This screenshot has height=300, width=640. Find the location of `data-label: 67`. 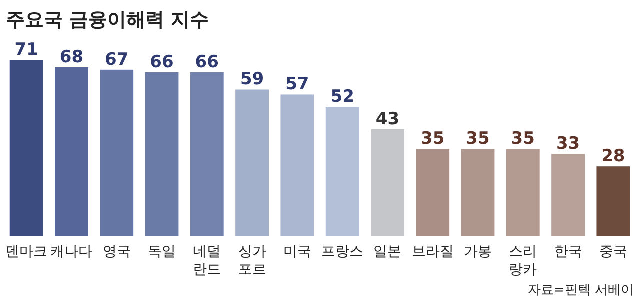

data-label: 67 is located at coordinates (117, 60).